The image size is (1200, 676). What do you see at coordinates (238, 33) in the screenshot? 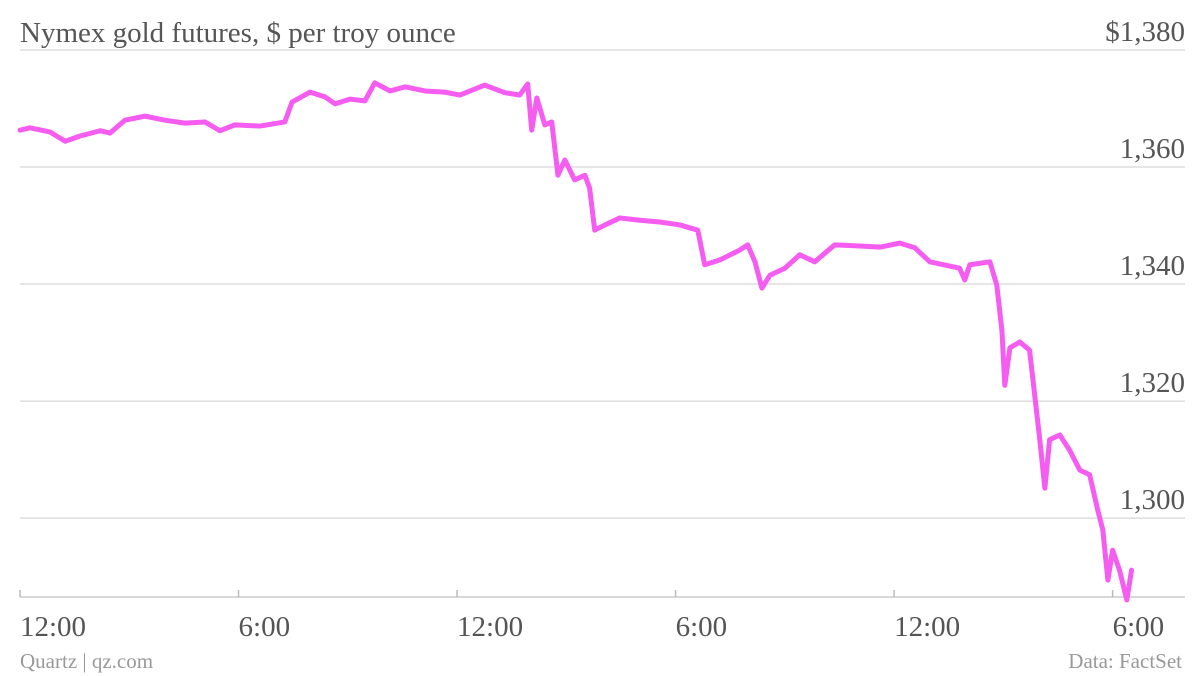
I see `chart-title: Nymex gold futures, $ per troy ounce` at bounding box center [238, 33].